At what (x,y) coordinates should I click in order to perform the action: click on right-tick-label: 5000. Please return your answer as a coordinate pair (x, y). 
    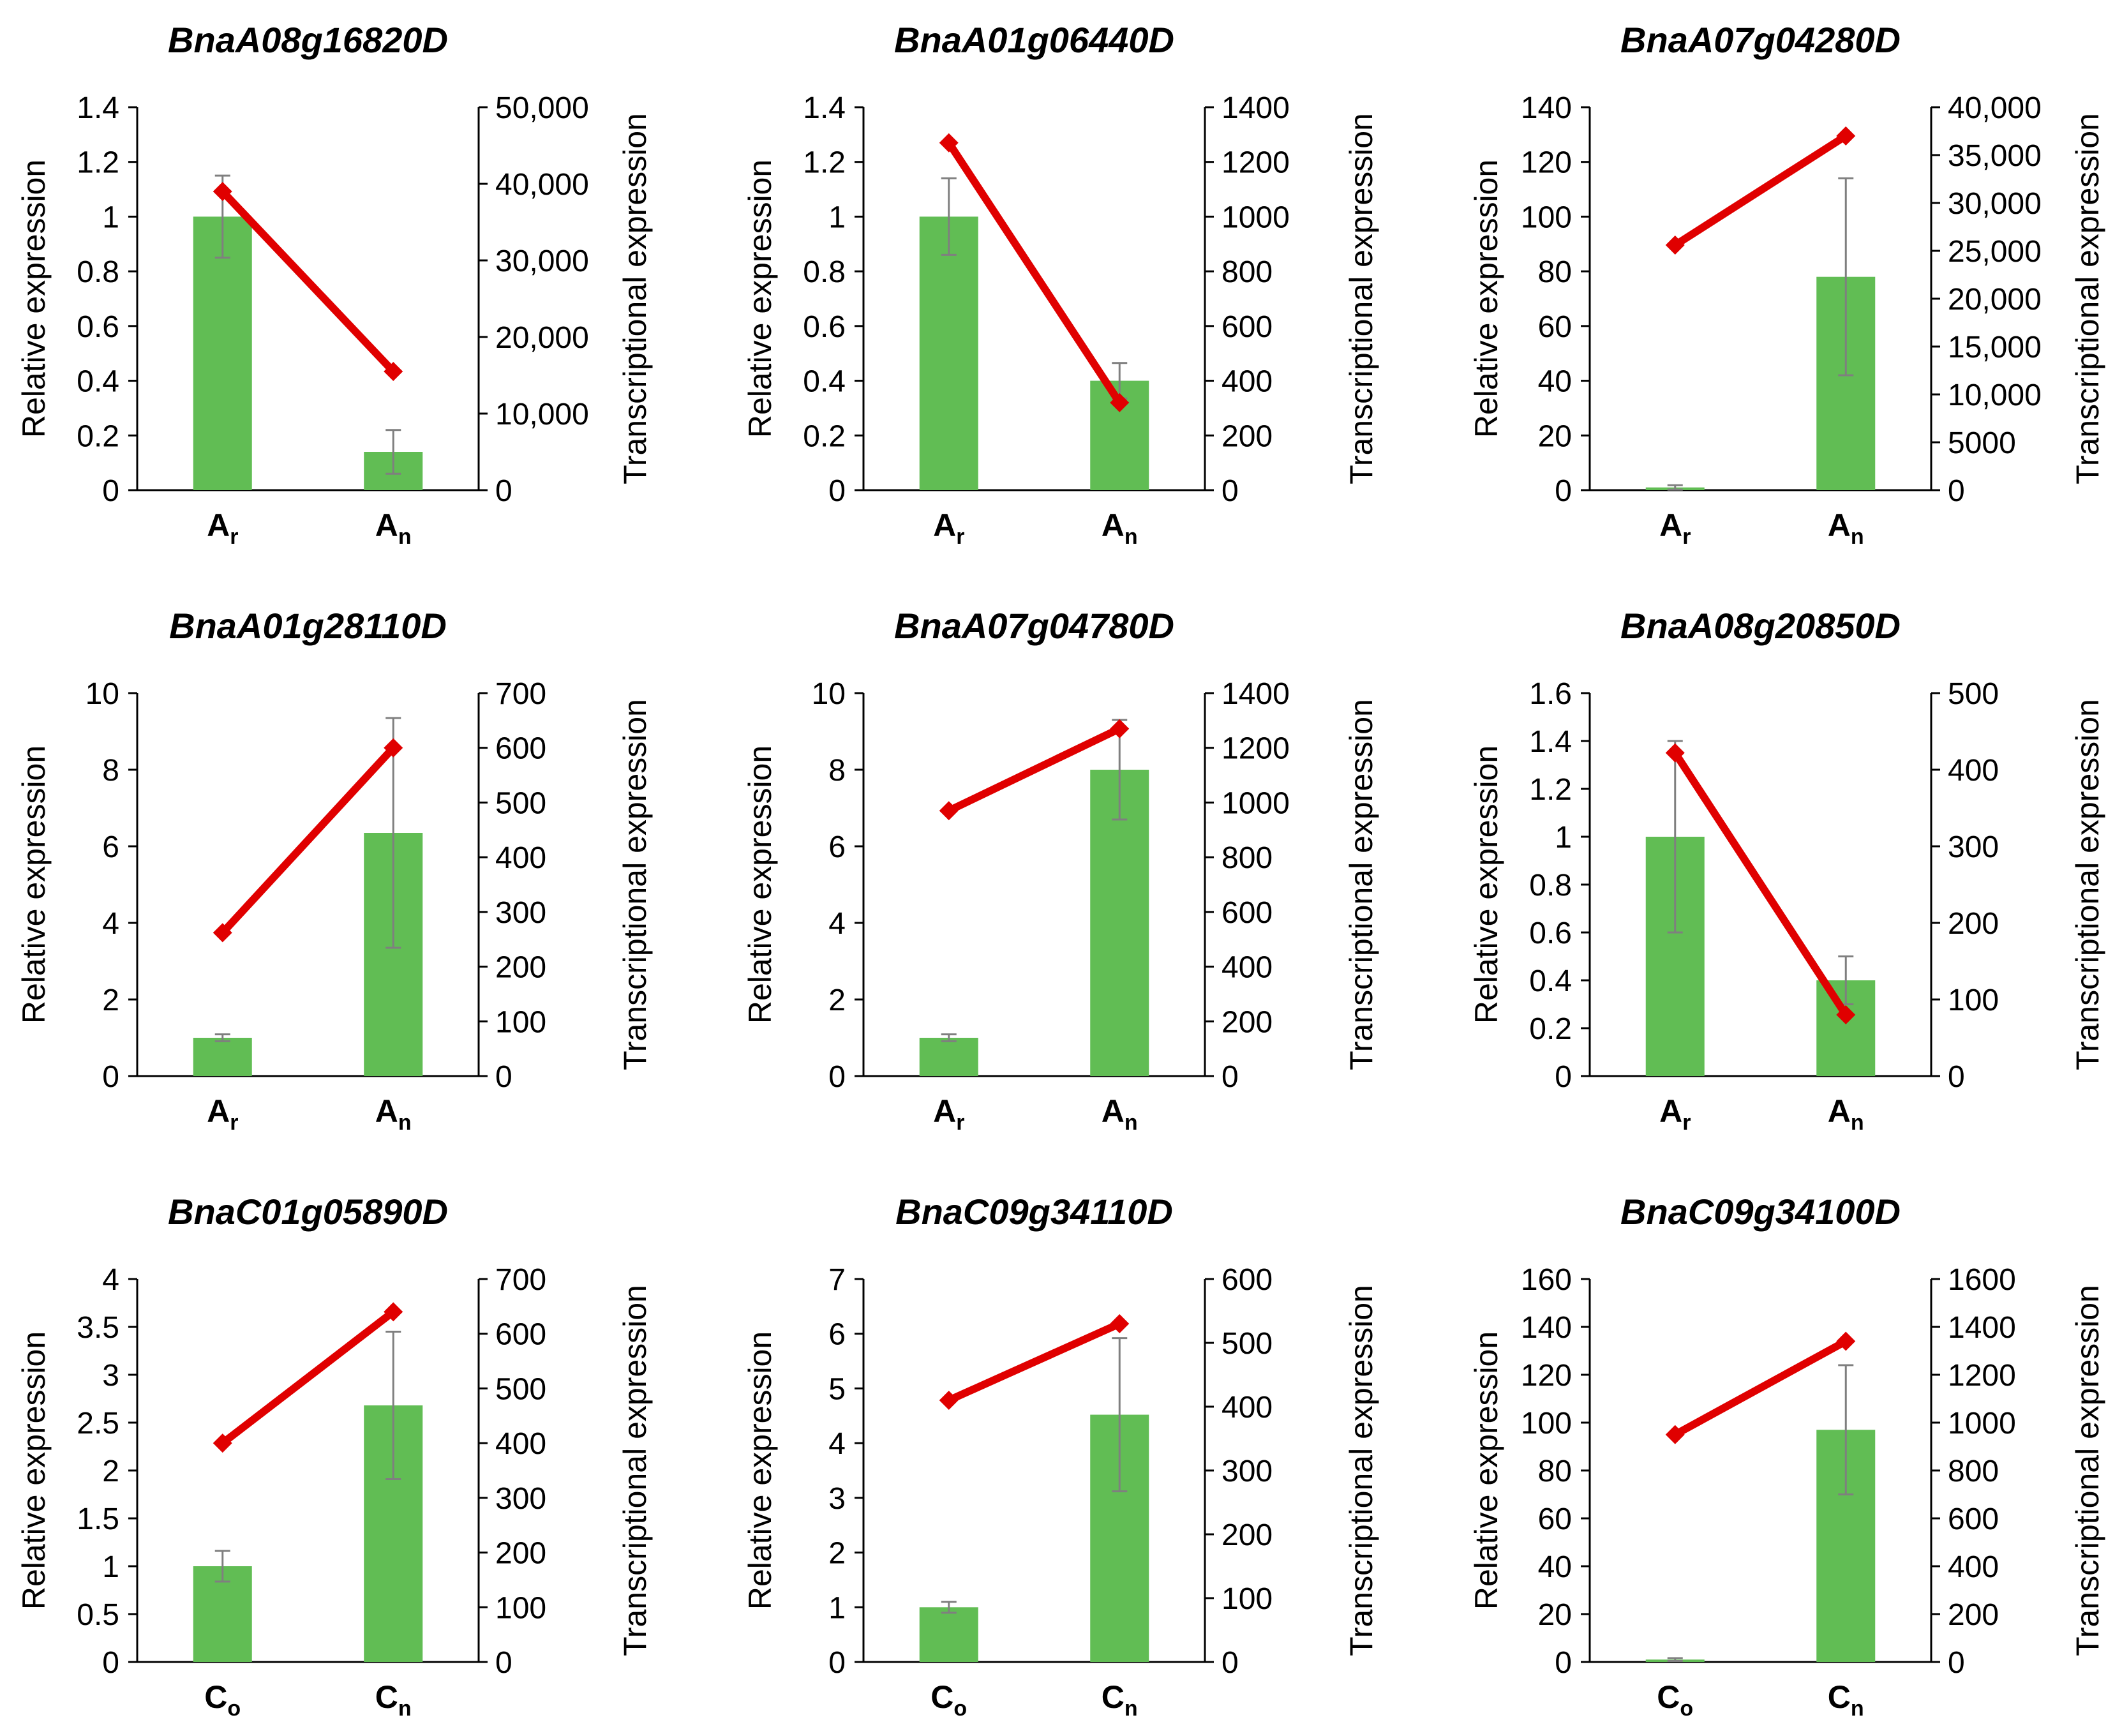
    Looking at the image, I should click on (1982, 443).